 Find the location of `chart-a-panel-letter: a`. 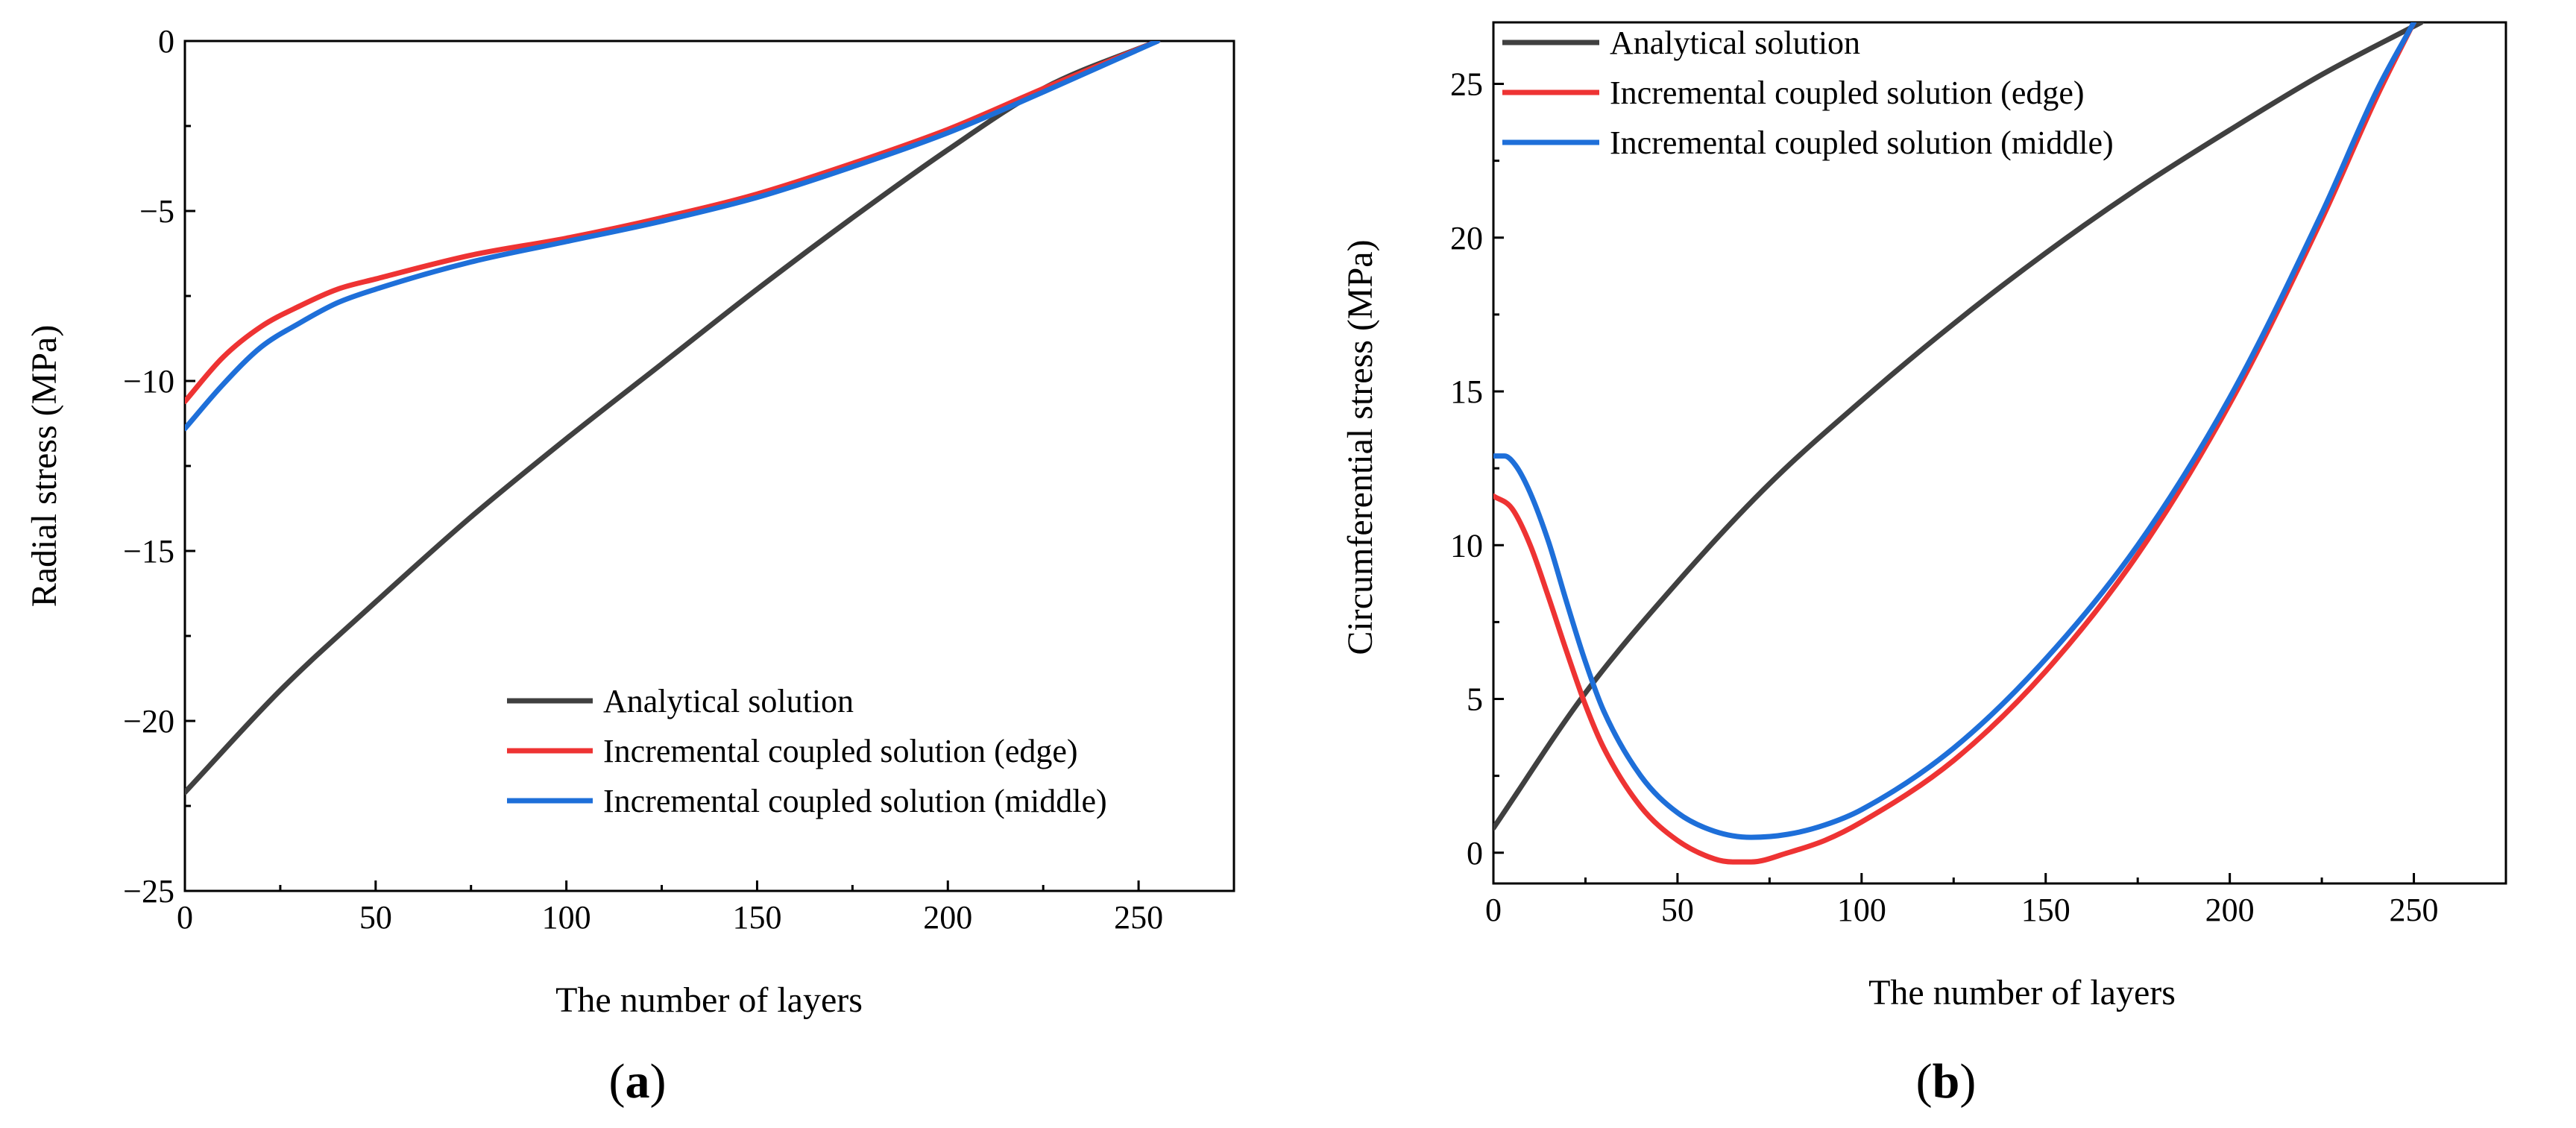

chart-a-panel-letter: a is located at coordinates (638, 1081).